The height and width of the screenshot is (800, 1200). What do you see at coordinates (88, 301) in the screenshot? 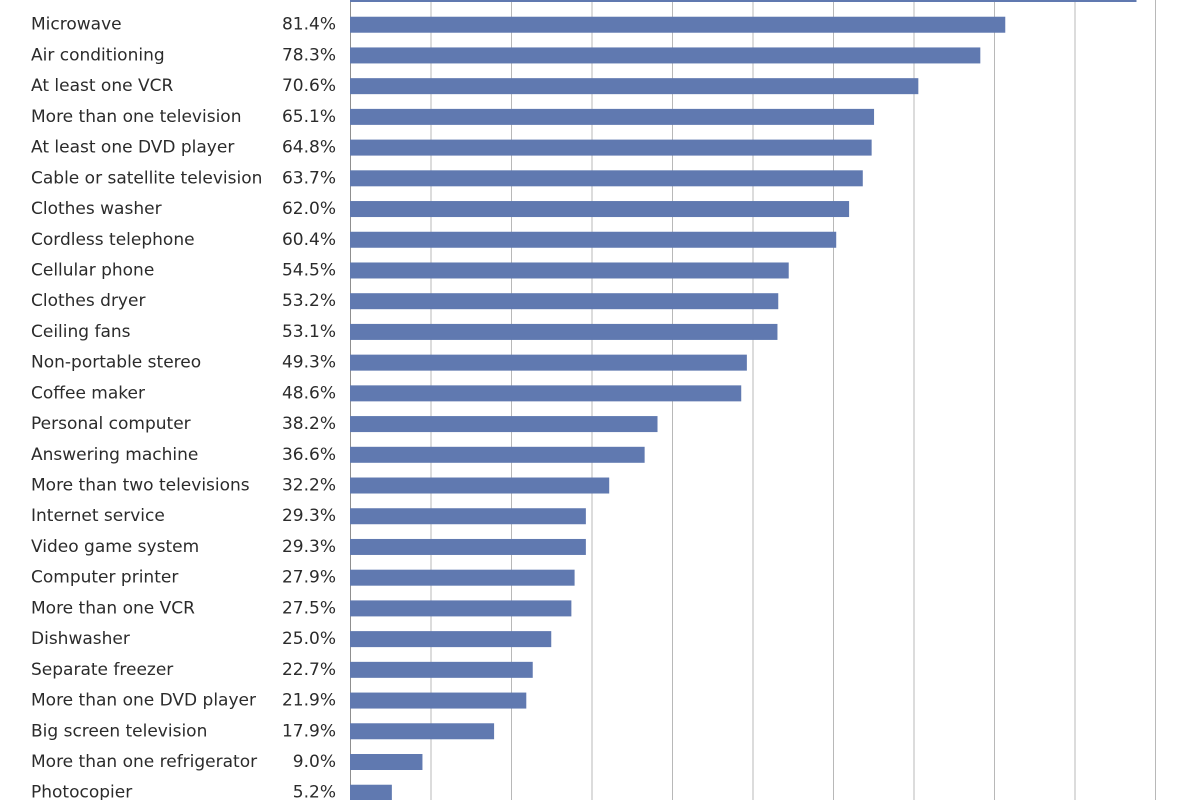
I see `category-label: Clothes dryer` at bounding box center [88, 301].